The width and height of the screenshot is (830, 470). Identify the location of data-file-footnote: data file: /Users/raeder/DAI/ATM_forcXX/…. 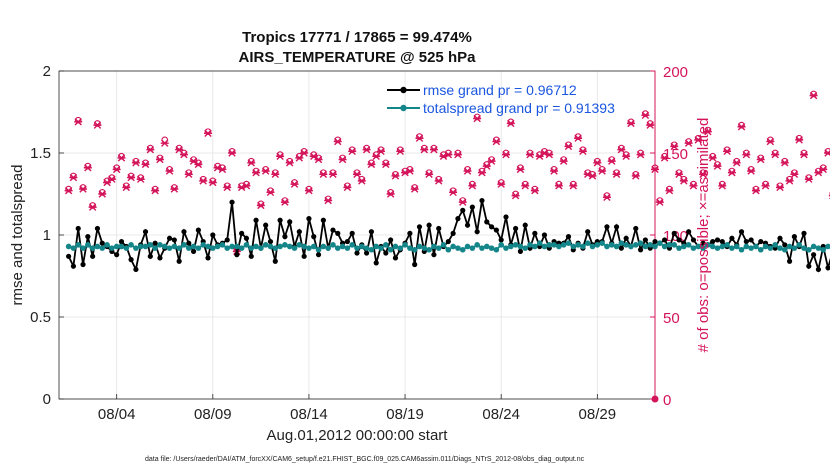
(365, 459).